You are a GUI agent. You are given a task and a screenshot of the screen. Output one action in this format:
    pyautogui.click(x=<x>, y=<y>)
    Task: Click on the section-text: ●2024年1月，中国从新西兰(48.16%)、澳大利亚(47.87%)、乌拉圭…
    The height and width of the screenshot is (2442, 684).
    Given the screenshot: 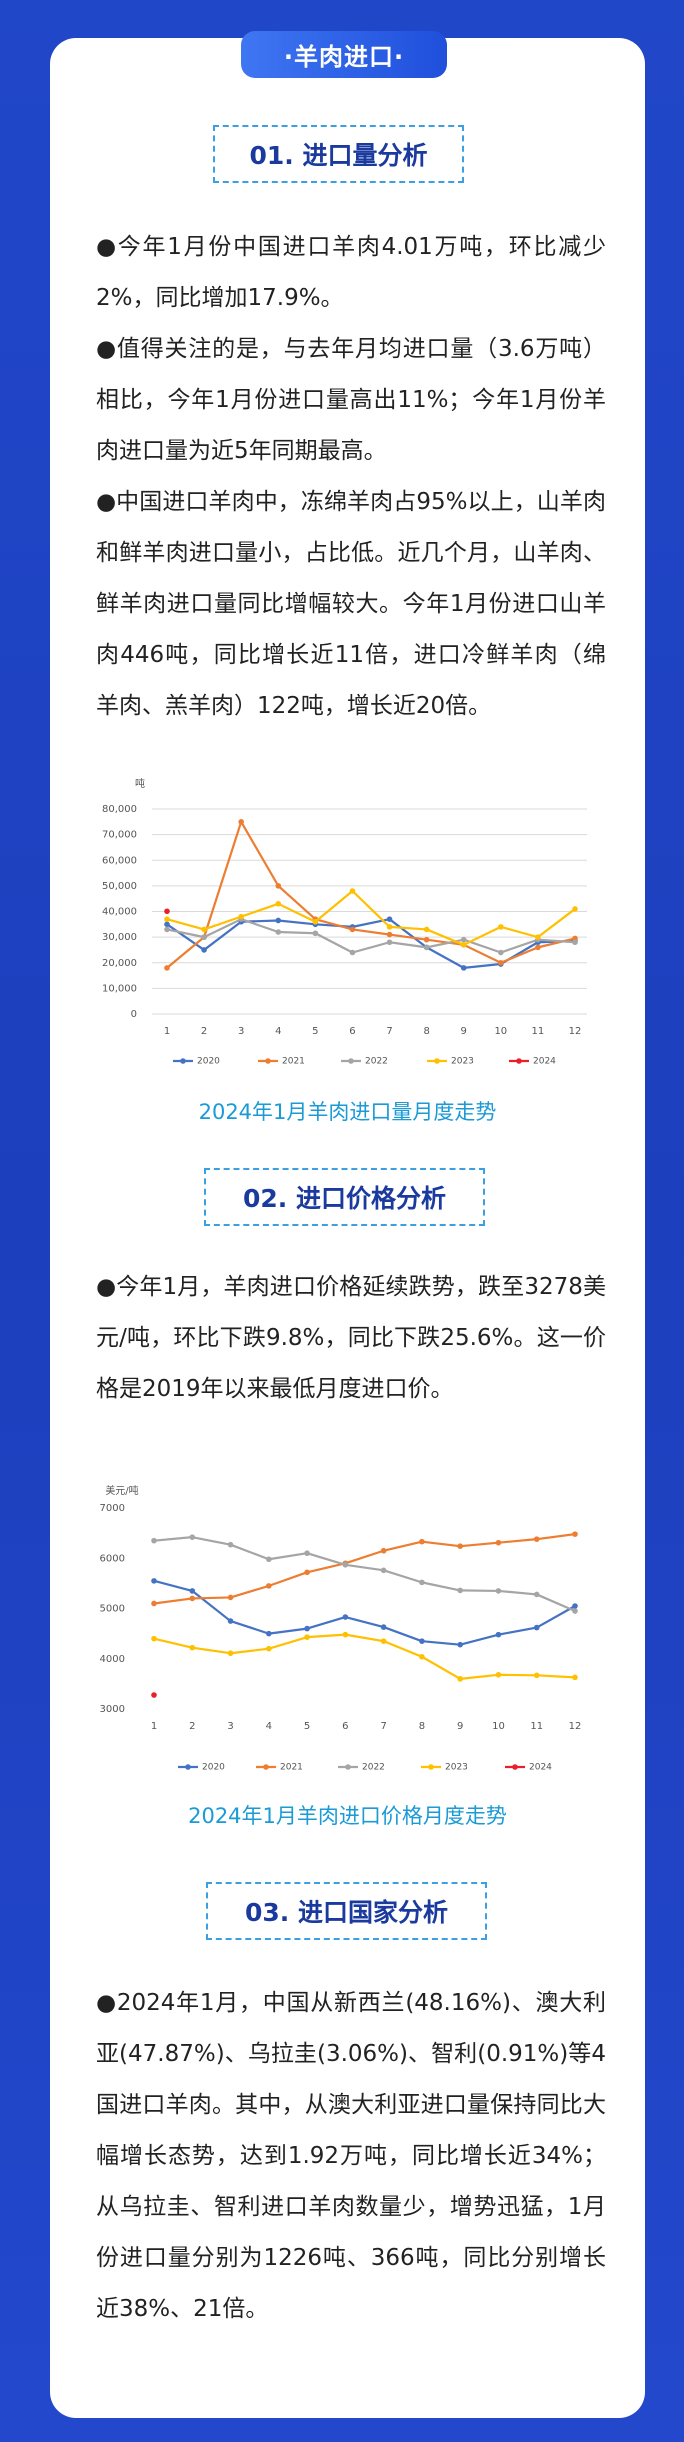 What is the action you would take?
    pyautogui.click(x=351, y=2156)
    